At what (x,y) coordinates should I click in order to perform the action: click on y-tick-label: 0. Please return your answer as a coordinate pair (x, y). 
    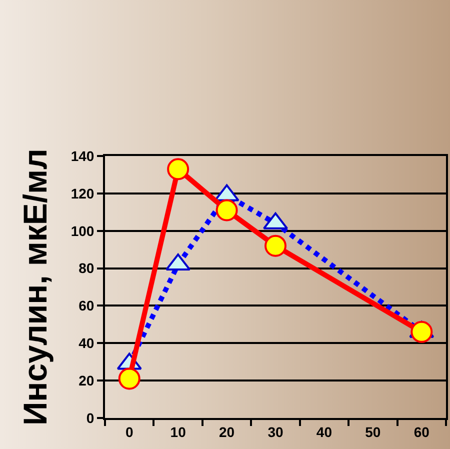
    Looking at the image, I should click on (90, 418).